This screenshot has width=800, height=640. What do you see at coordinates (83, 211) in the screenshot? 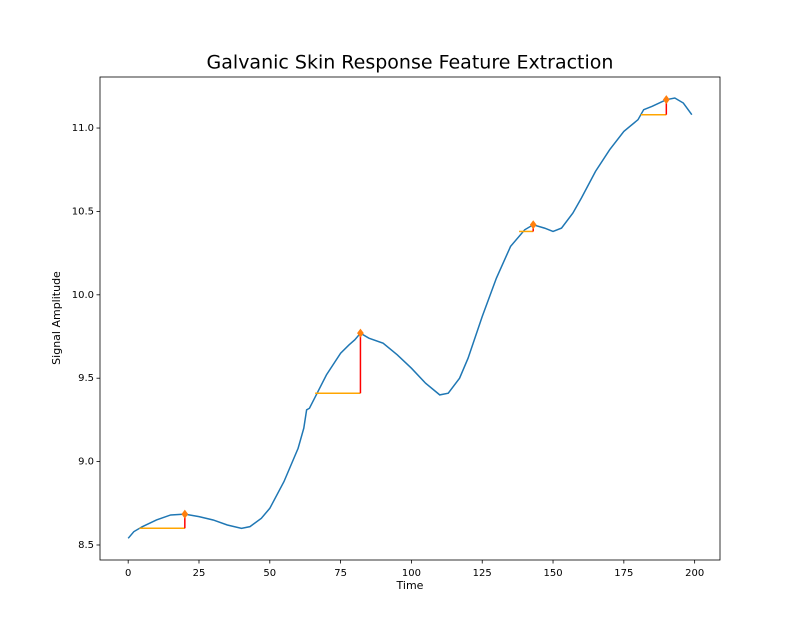
I see `y-tick-label: 10.5` at bounding box center [83, 211].